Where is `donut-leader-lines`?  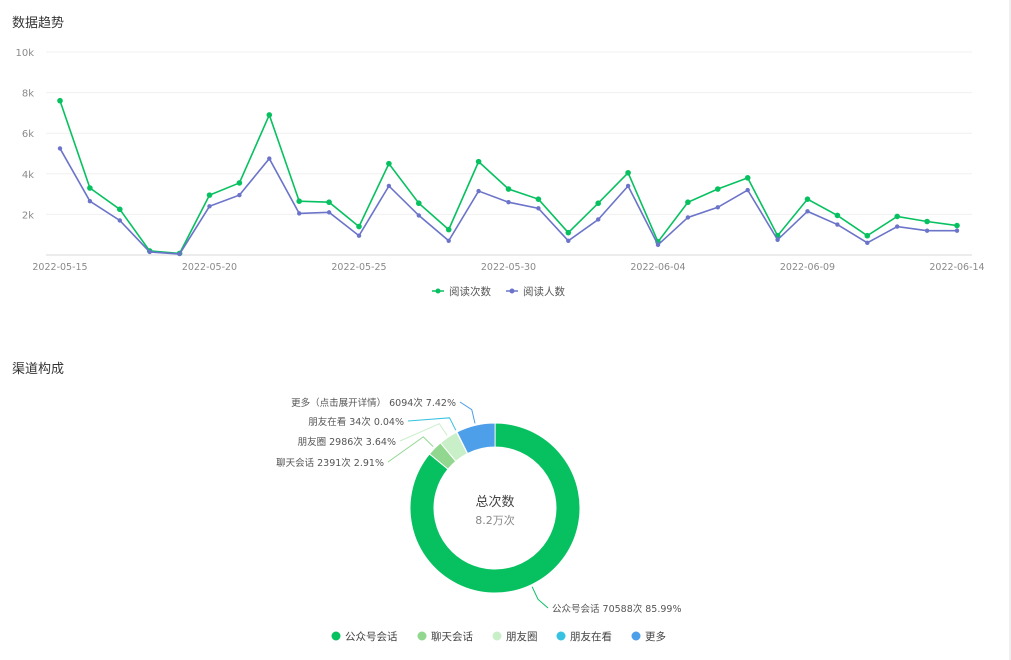
donut-leader-lines is located at coordinates (468, 505).